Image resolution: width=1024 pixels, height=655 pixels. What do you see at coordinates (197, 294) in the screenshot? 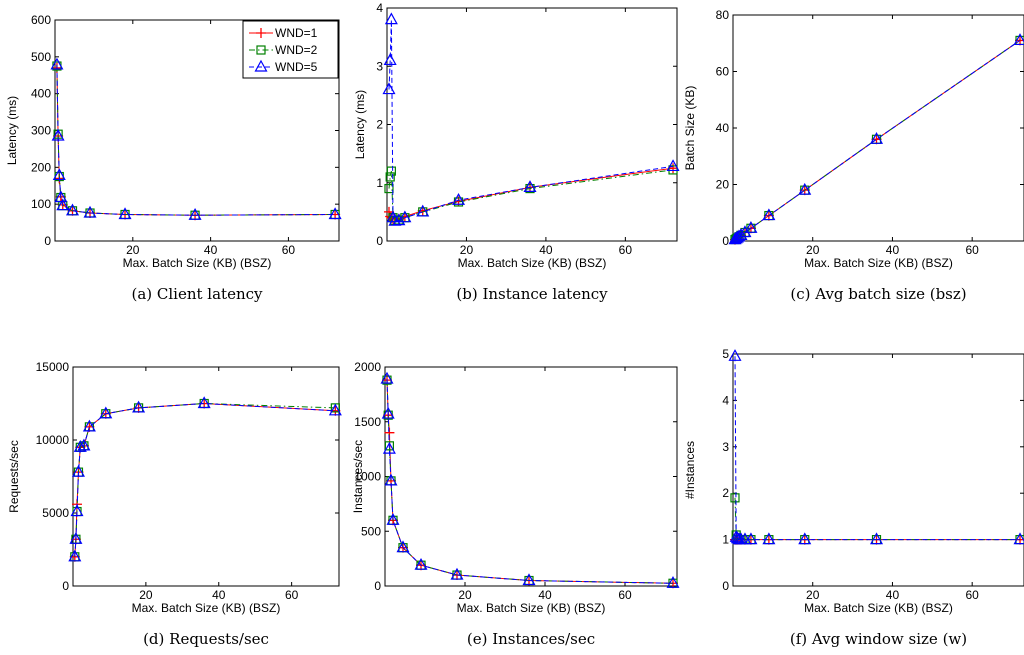
I see `panel-caption: (a) Client latency` at bounding box center [197, 294].